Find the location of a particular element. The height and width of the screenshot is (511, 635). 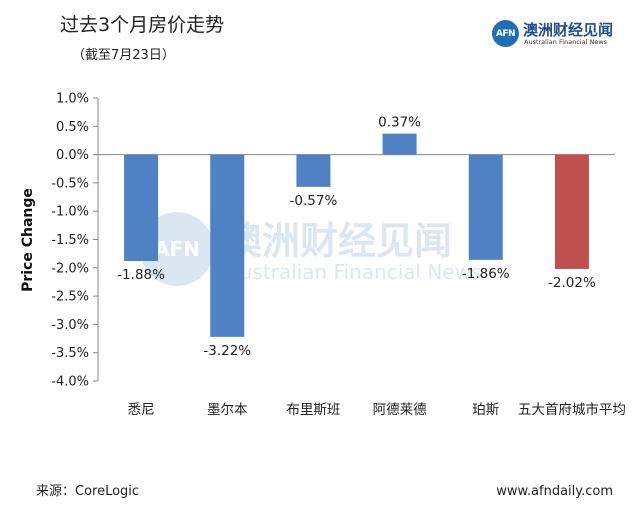

y-tick-label: -4.0% is located at coordinates (70, 382).